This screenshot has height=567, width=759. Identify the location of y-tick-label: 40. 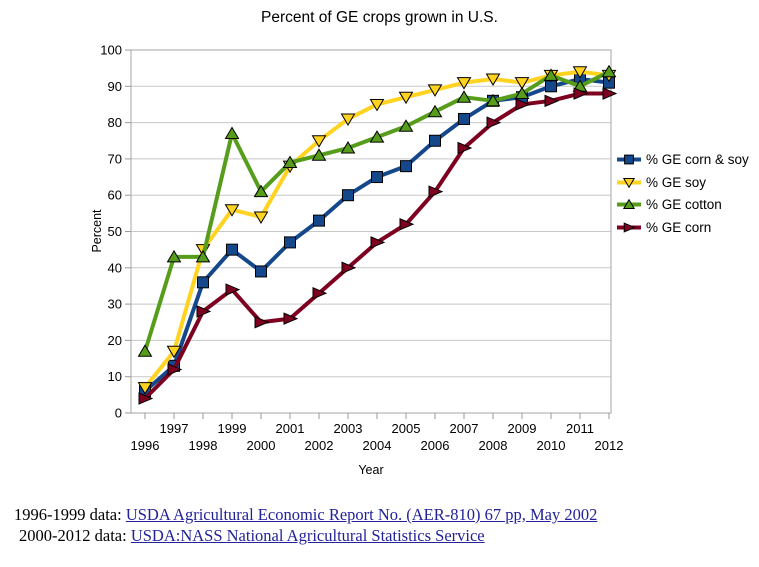
(115, 267).